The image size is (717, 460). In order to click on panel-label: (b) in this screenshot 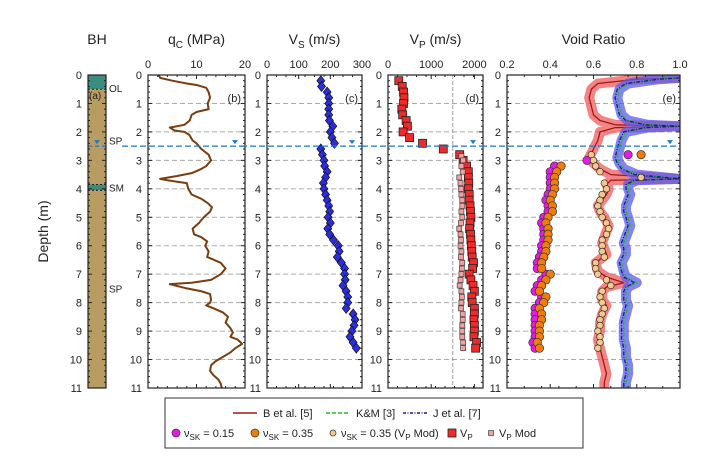, I will do `click(234, 99)`.